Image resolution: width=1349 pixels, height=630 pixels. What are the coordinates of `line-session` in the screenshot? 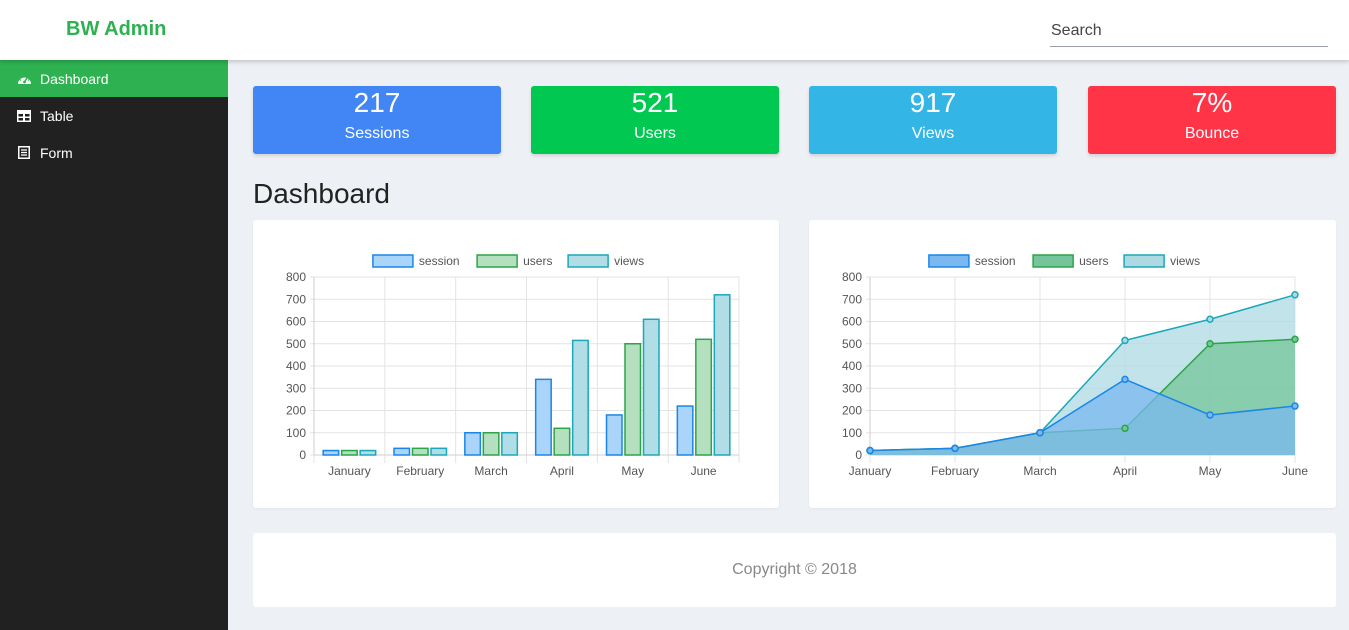 It's located at (1082, 415).